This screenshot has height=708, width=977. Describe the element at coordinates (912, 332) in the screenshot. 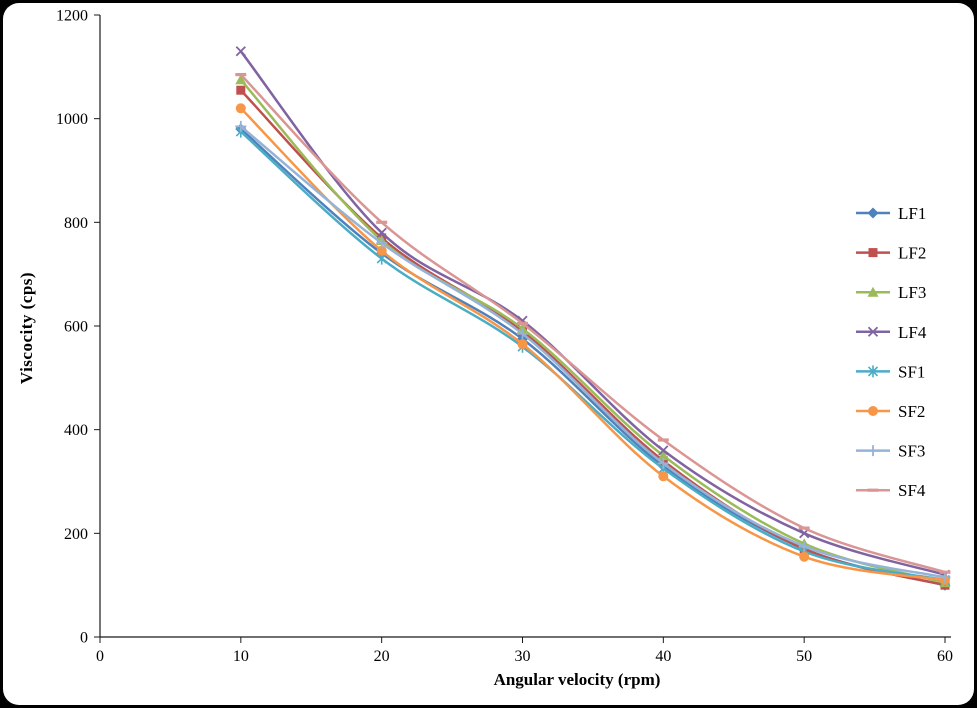

I see `legend-label: LF4` at that location.